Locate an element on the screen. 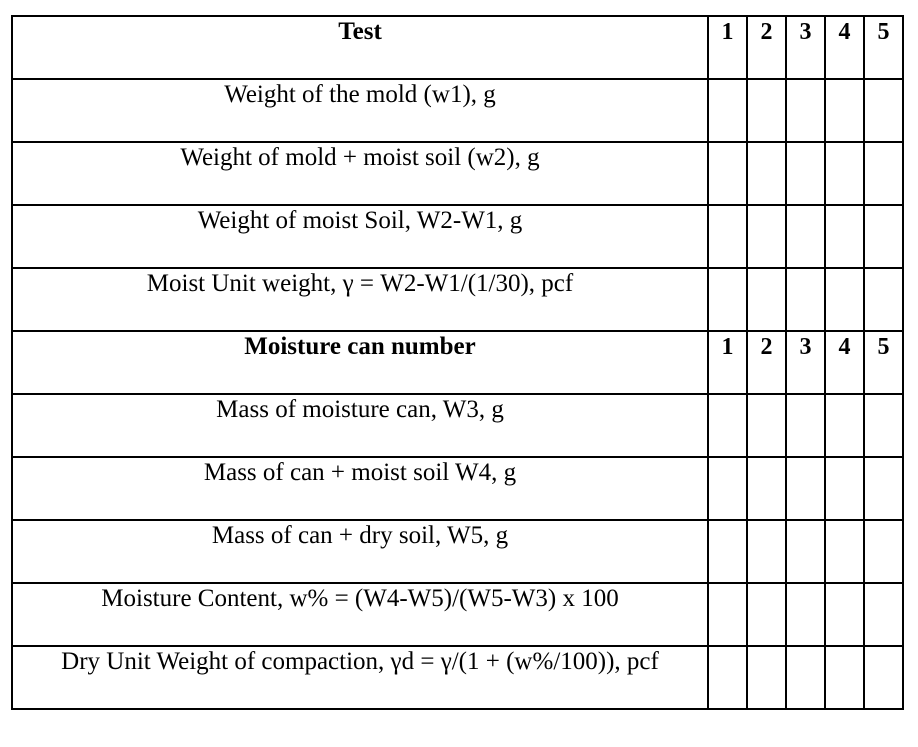 The width and height of the screenshot is (918, 747). table-row: Weight of mold + moist soil (w2), g is located at coordinates (457, 173).